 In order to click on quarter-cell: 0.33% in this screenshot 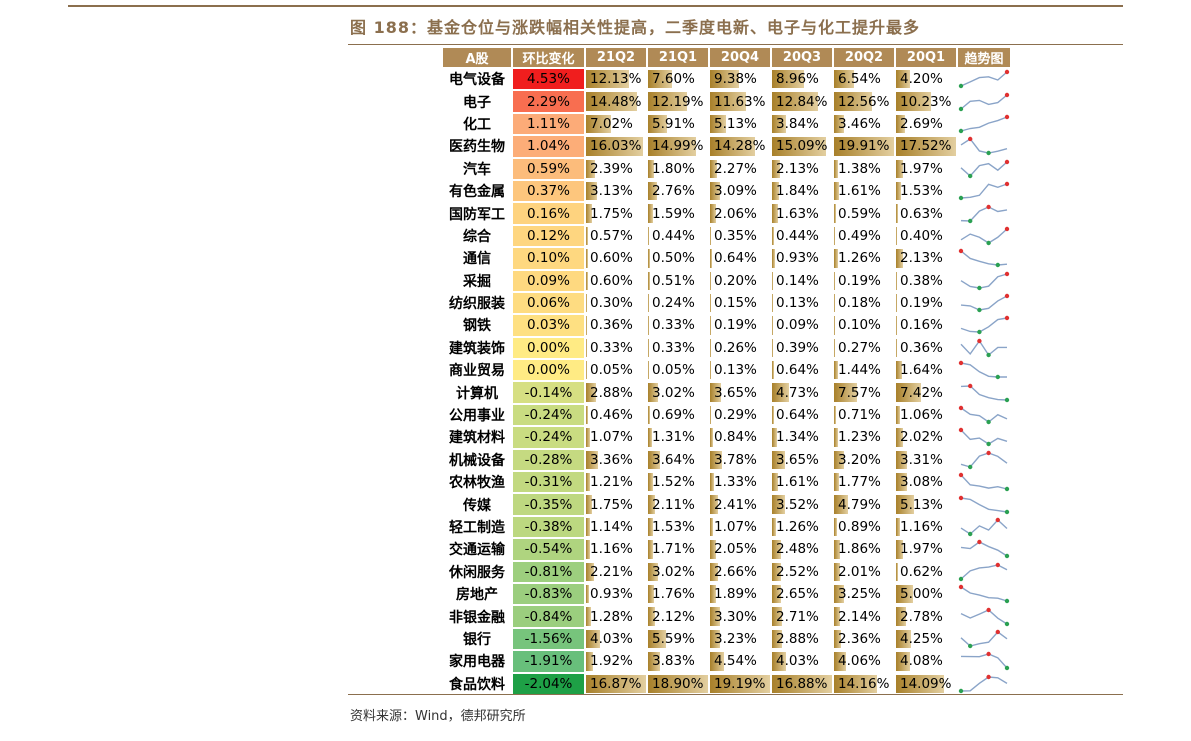, I will do `click(616, 348)`.